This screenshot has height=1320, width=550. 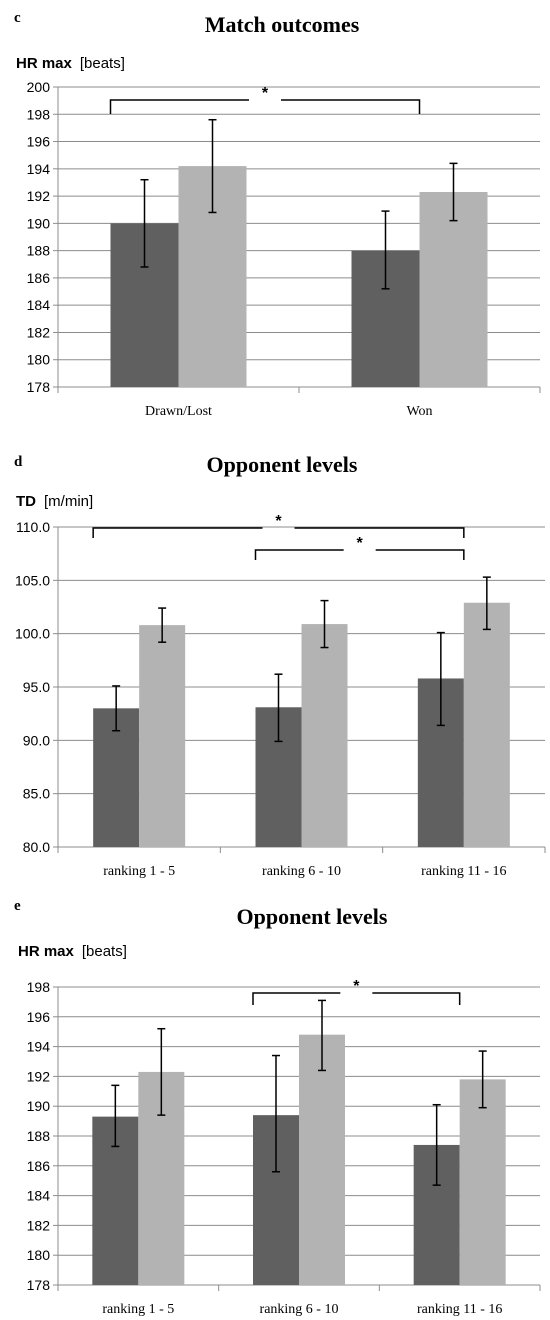 What do you see at coordinates (419, 411) in the screenshot?
I see `x-category-label: Won` at bounding box center [419, 411].